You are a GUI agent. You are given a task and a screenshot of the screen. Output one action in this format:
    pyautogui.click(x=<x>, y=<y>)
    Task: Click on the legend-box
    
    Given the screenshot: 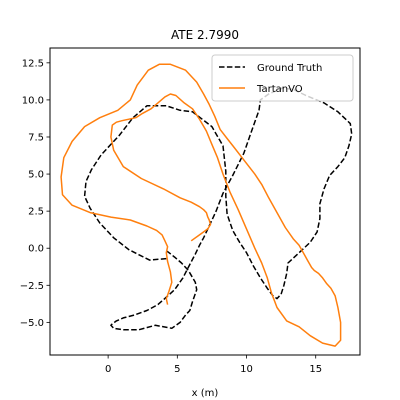 What is the action you would take?
    pyautogui.click(x=282, y=78)
    